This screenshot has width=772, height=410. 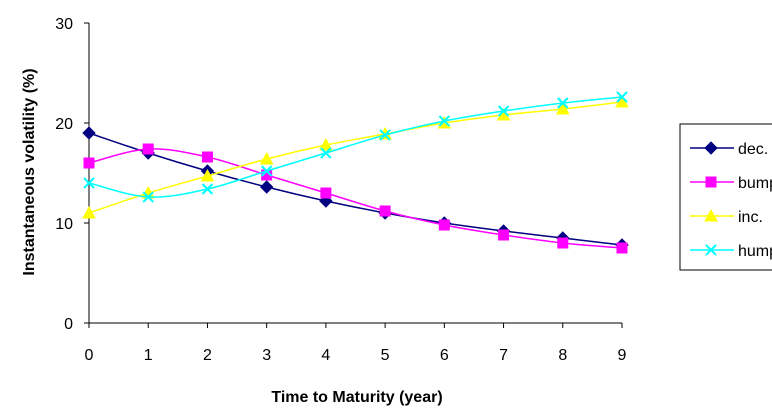 I want to click on y-tick-label: 20, so click(x=64, y=124).